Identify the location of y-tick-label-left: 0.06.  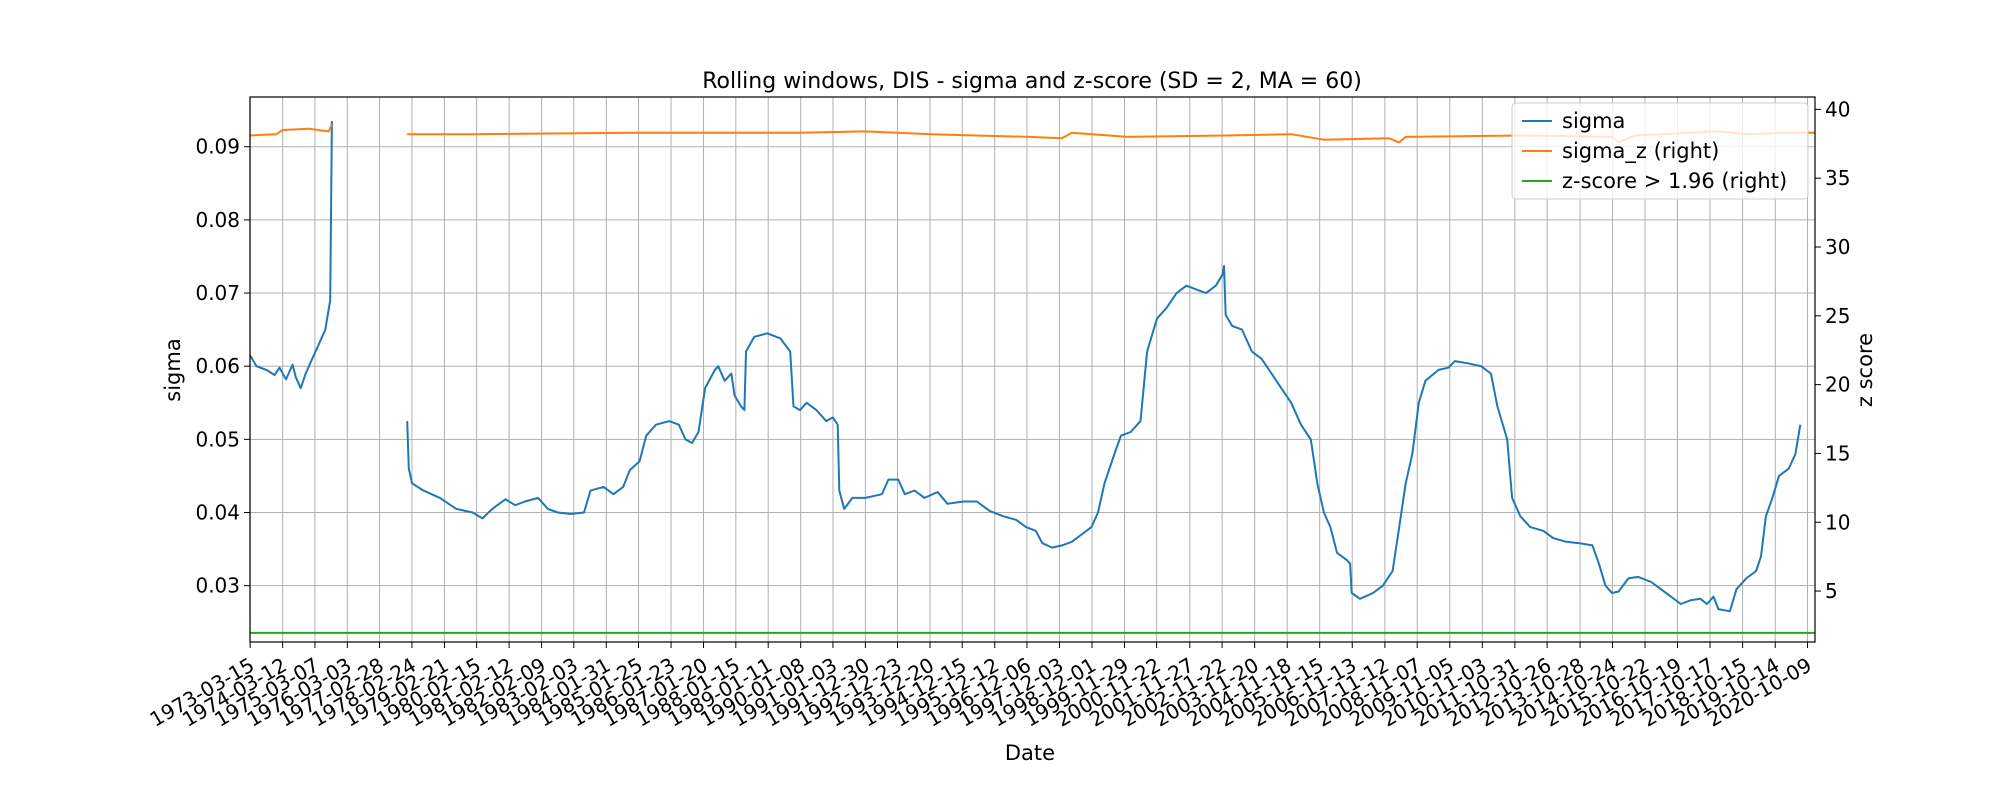
(217, 366).